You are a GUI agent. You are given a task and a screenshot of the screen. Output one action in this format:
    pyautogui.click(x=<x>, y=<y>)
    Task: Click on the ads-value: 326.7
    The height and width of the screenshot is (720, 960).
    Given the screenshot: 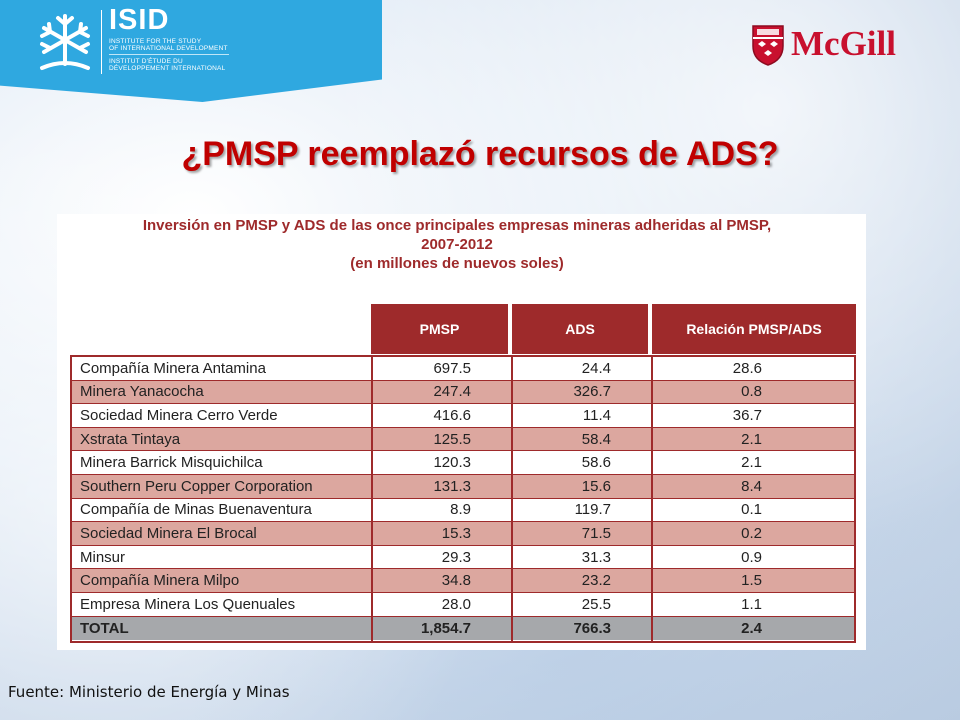 What is the action you would take?
    pyautogui.click(x=592, y=392)
    